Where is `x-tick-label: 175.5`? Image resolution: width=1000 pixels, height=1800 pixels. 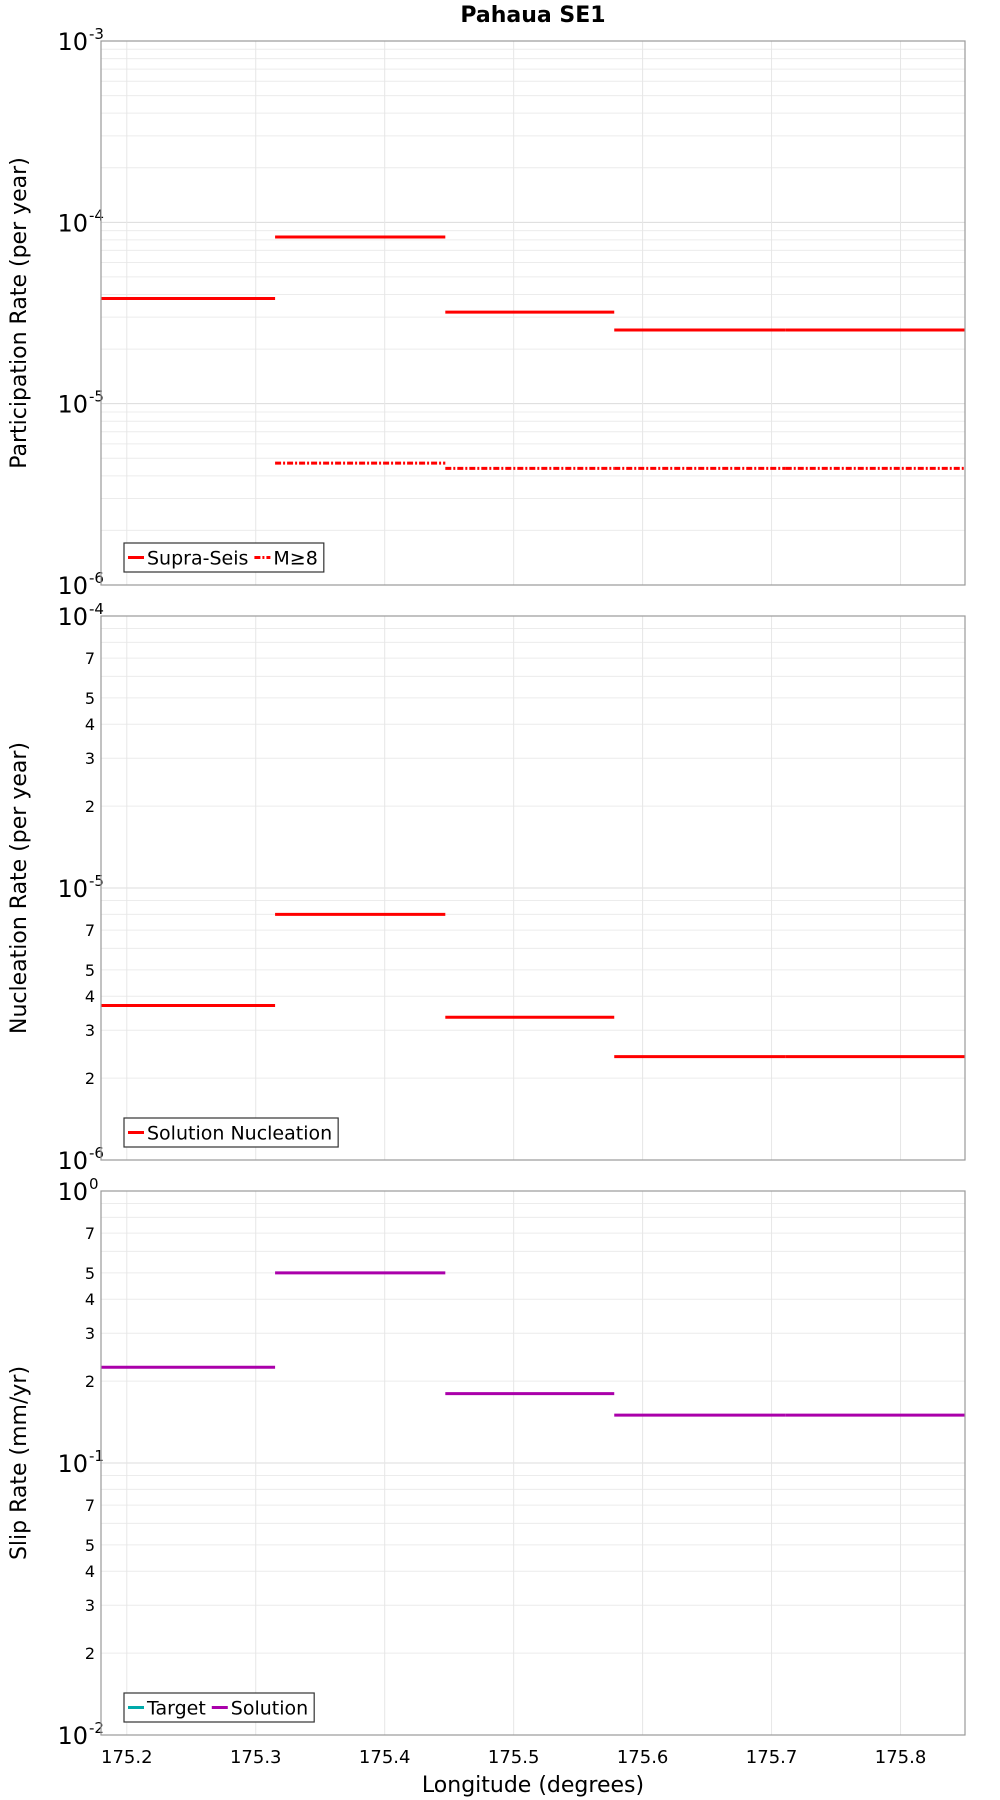 x-tick-label: 175.5 is located at coordinates (514, 1757).